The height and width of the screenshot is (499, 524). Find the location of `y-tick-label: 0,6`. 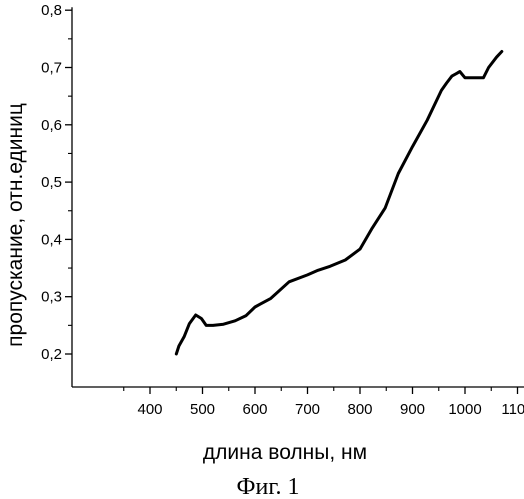

y-tick-label: 0,6 is located at coordinates (51, 125).